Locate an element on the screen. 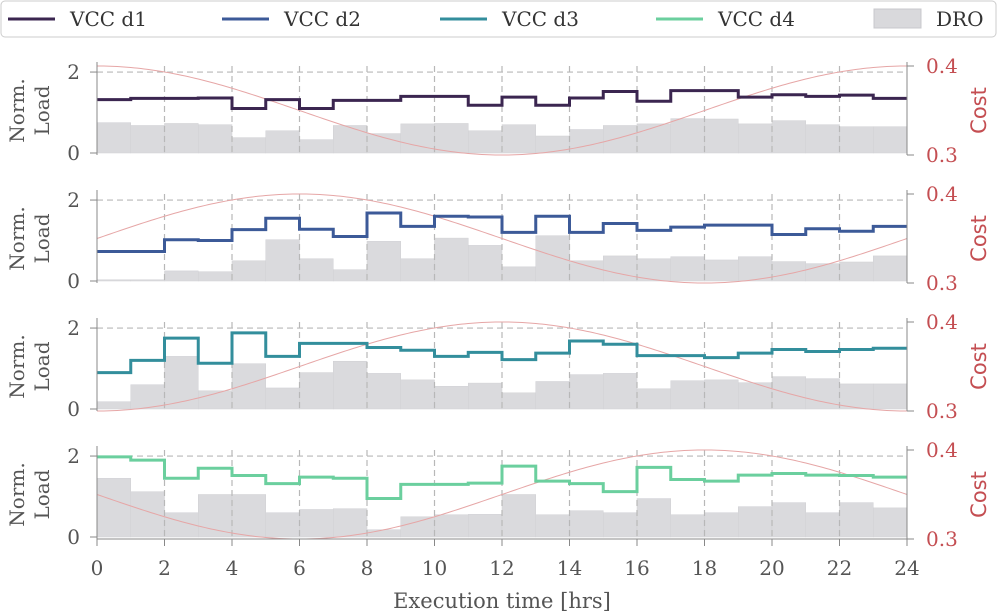 This screenshot has width=997, height=613. x-tick-label: 10 is located at coordinates (434, 568).